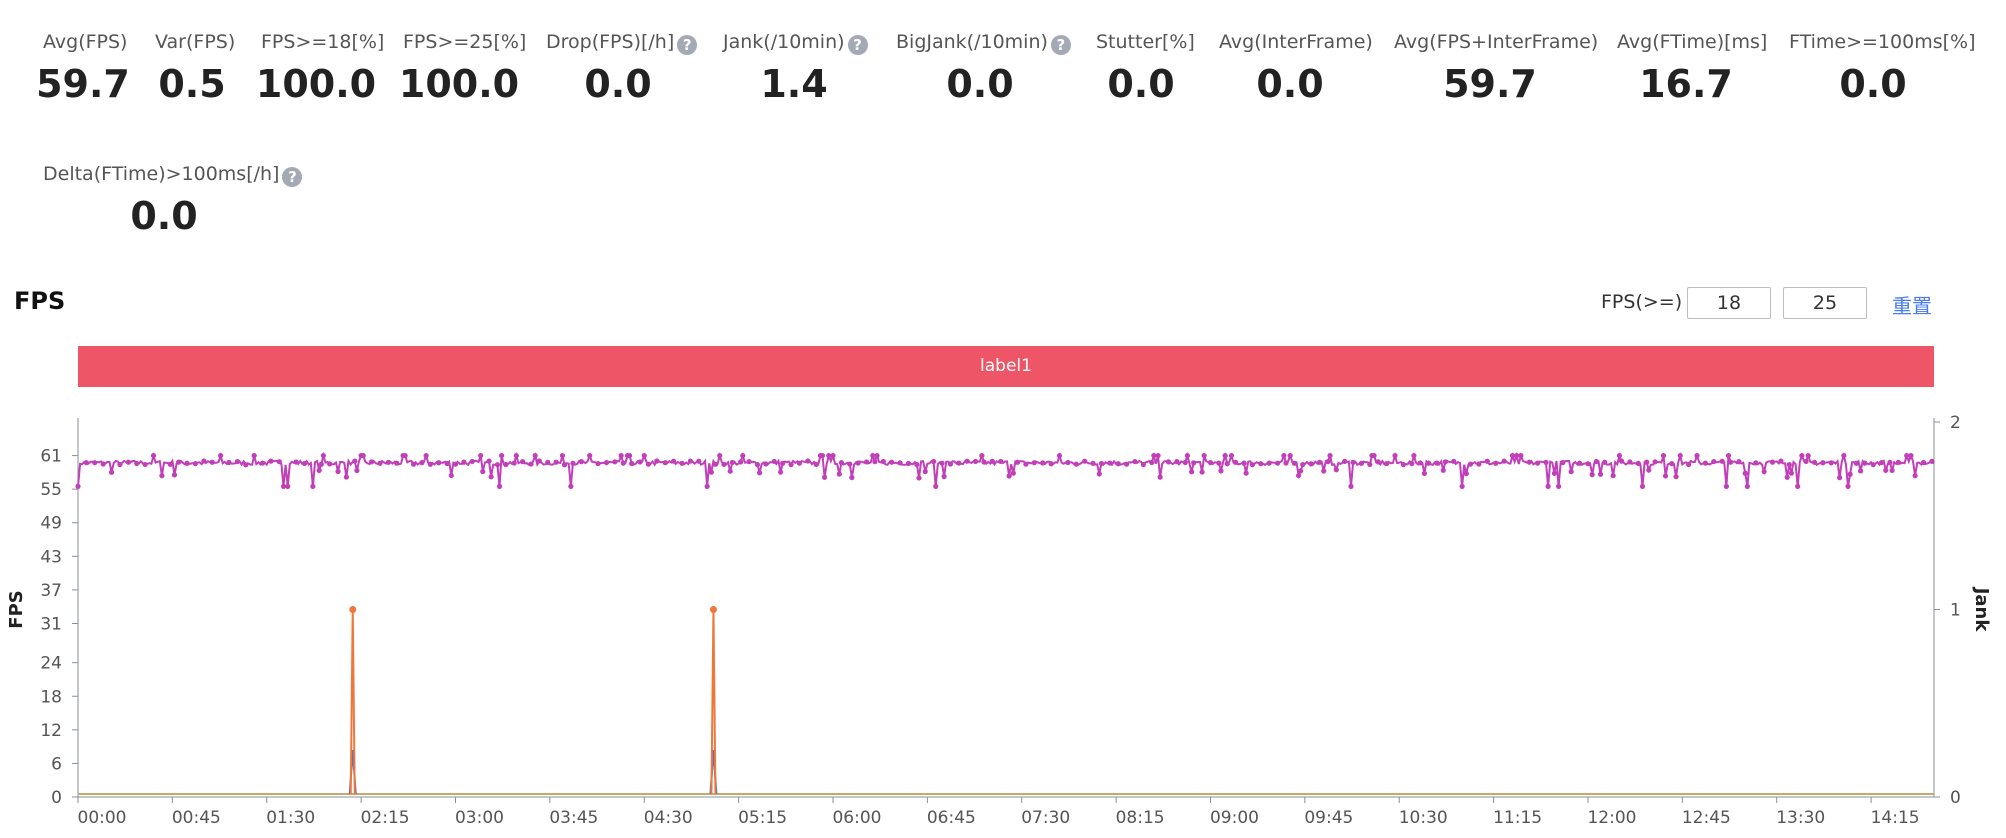 The width and height of the screenshot is (2006, 838). I want to click on stat-label: Delta(FTime)>100ms[/h]?, so click(173, 174).